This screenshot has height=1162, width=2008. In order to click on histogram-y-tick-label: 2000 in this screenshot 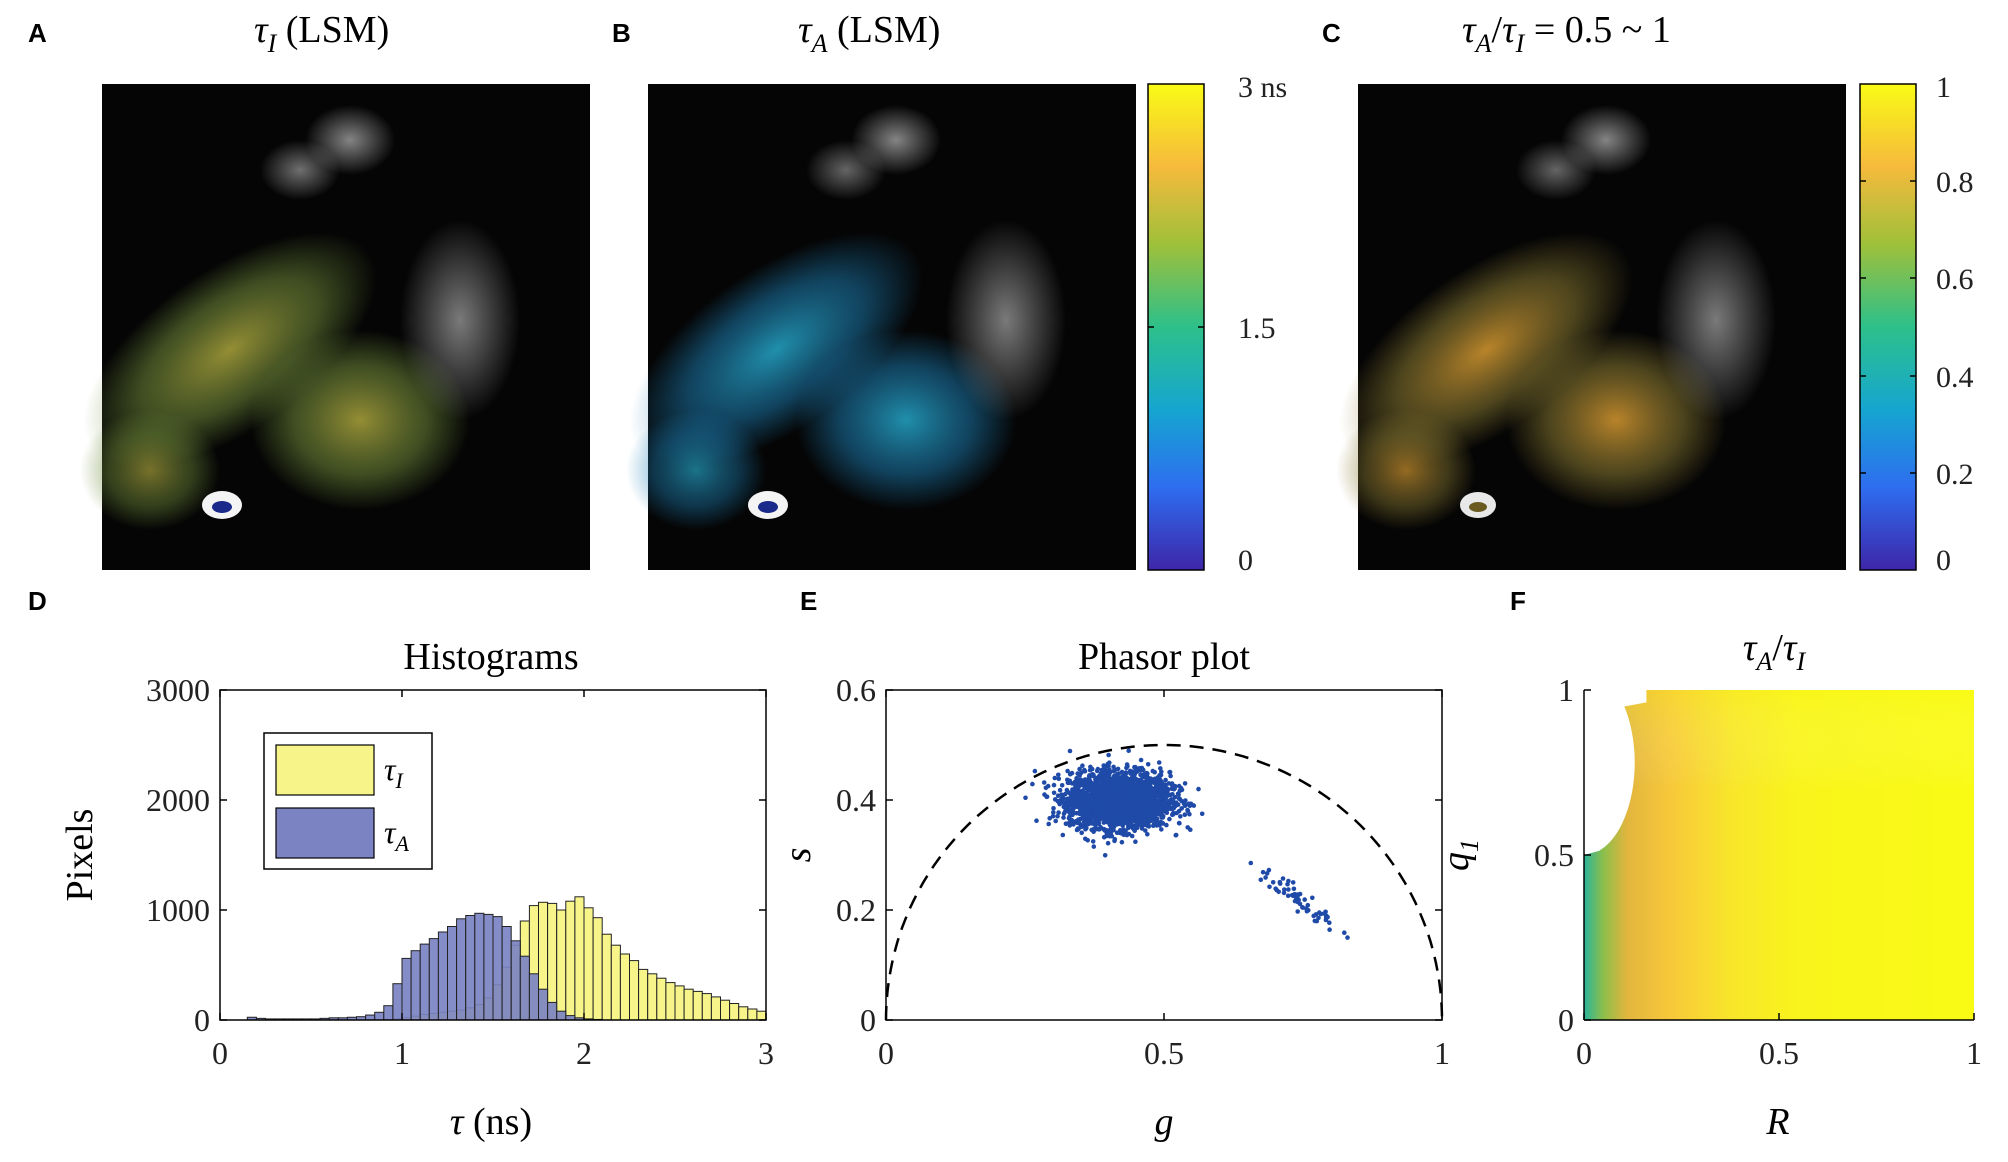, I will do `click(178, 800)`.